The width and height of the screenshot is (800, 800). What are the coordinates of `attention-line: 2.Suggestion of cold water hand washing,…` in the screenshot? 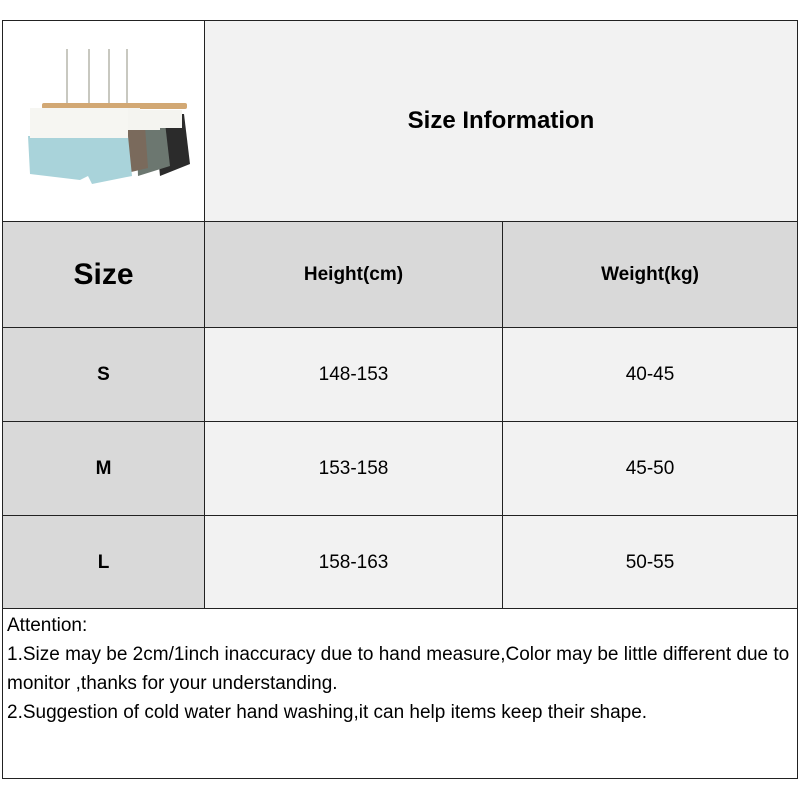 It's located at (327, 712).